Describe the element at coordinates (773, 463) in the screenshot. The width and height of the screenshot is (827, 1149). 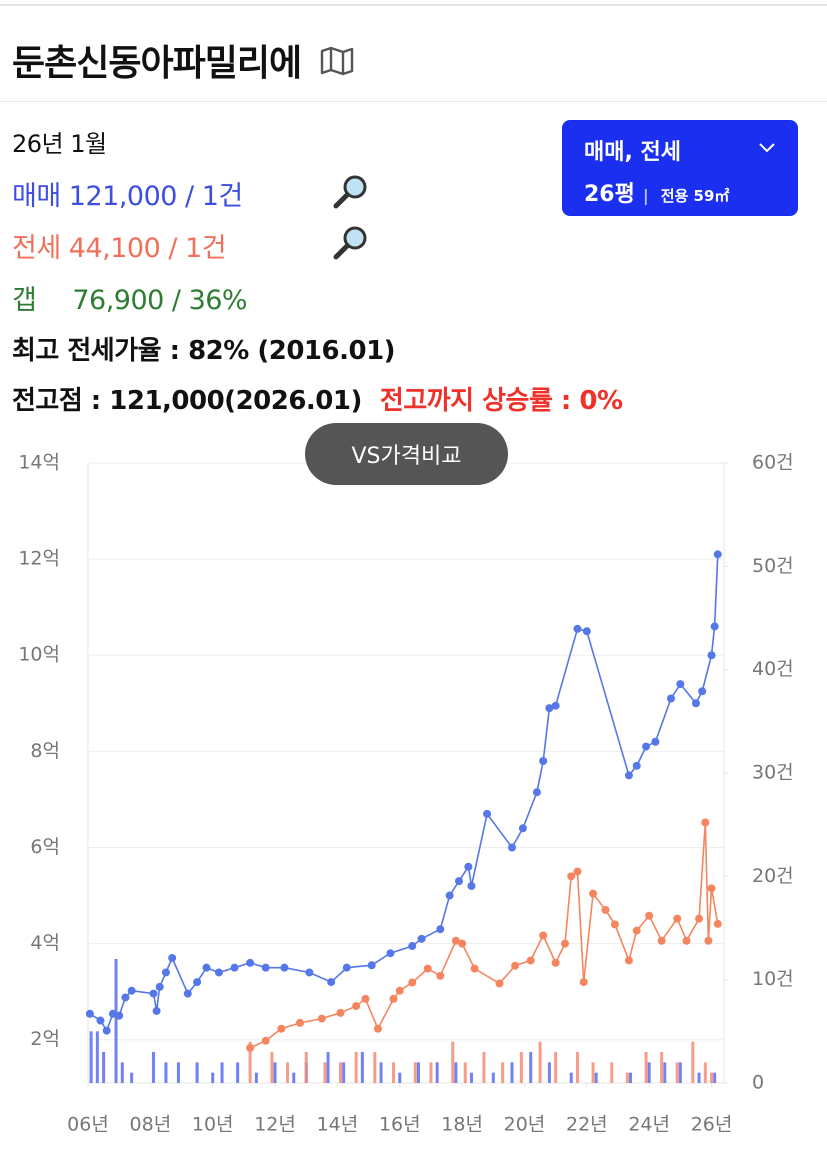
I see `y2-tick-label: 60건` at that location.